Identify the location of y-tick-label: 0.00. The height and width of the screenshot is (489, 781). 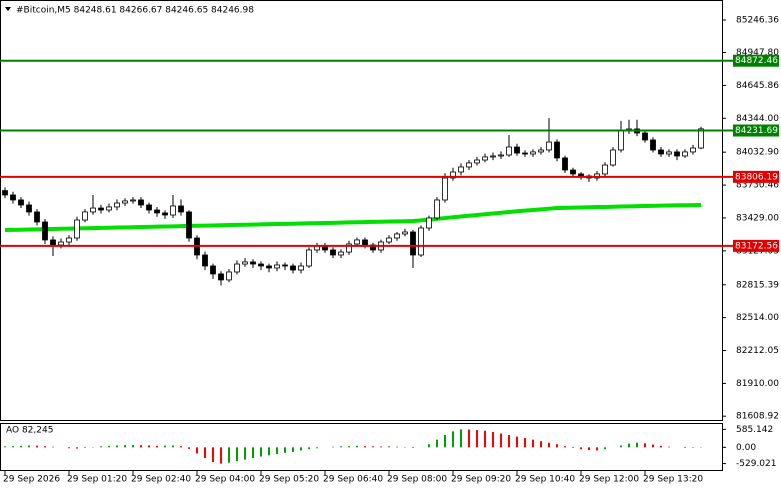
(746, 448).